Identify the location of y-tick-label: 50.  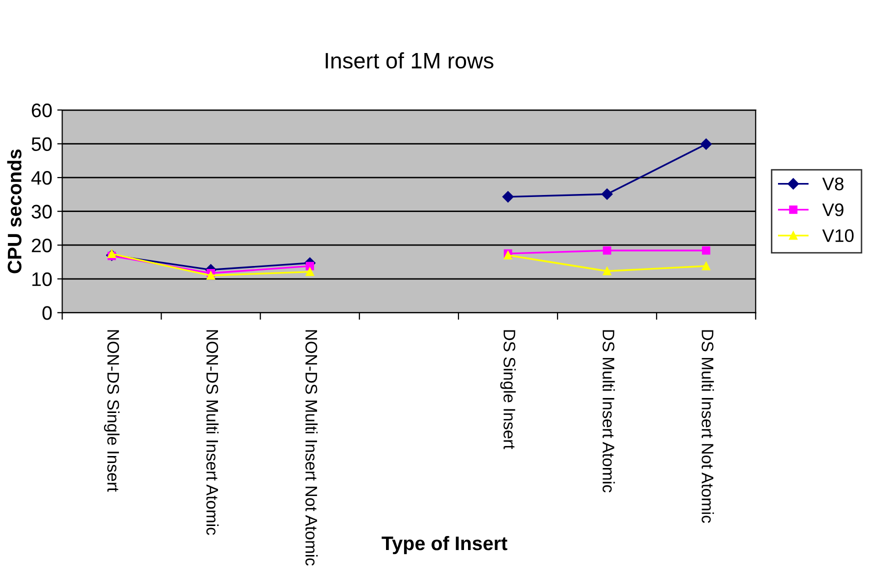
(42, 144).